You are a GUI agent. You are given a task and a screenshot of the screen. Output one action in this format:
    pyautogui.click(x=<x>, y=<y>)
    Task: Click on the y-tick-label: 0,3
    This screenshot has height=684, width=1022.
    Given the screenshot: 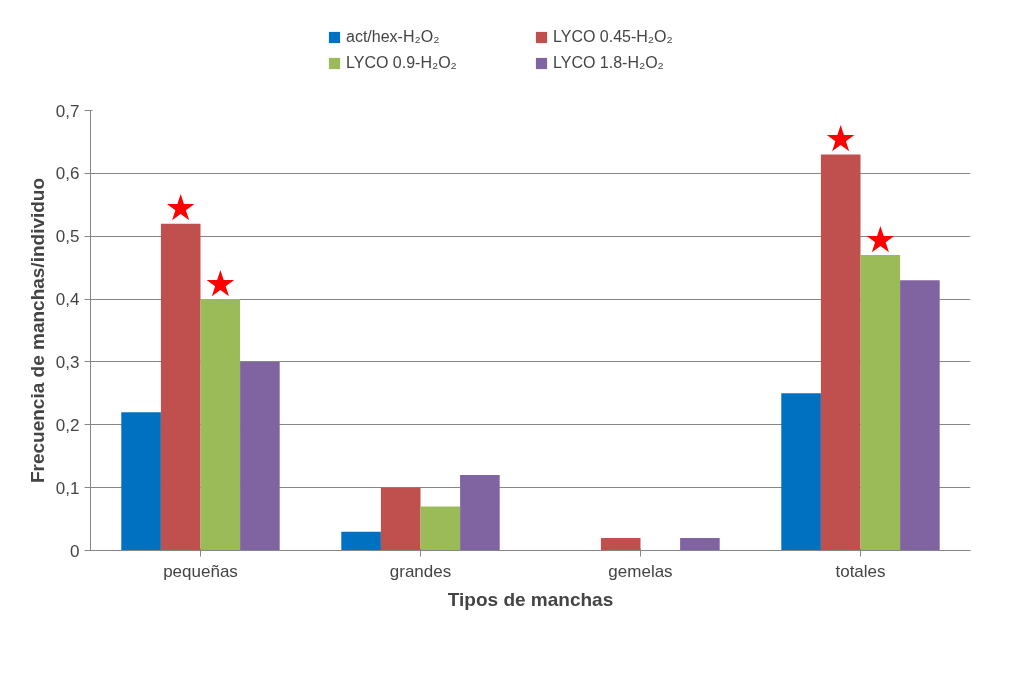 What is the action you would take?
    pyautogui.click(x=67, y=362)
    